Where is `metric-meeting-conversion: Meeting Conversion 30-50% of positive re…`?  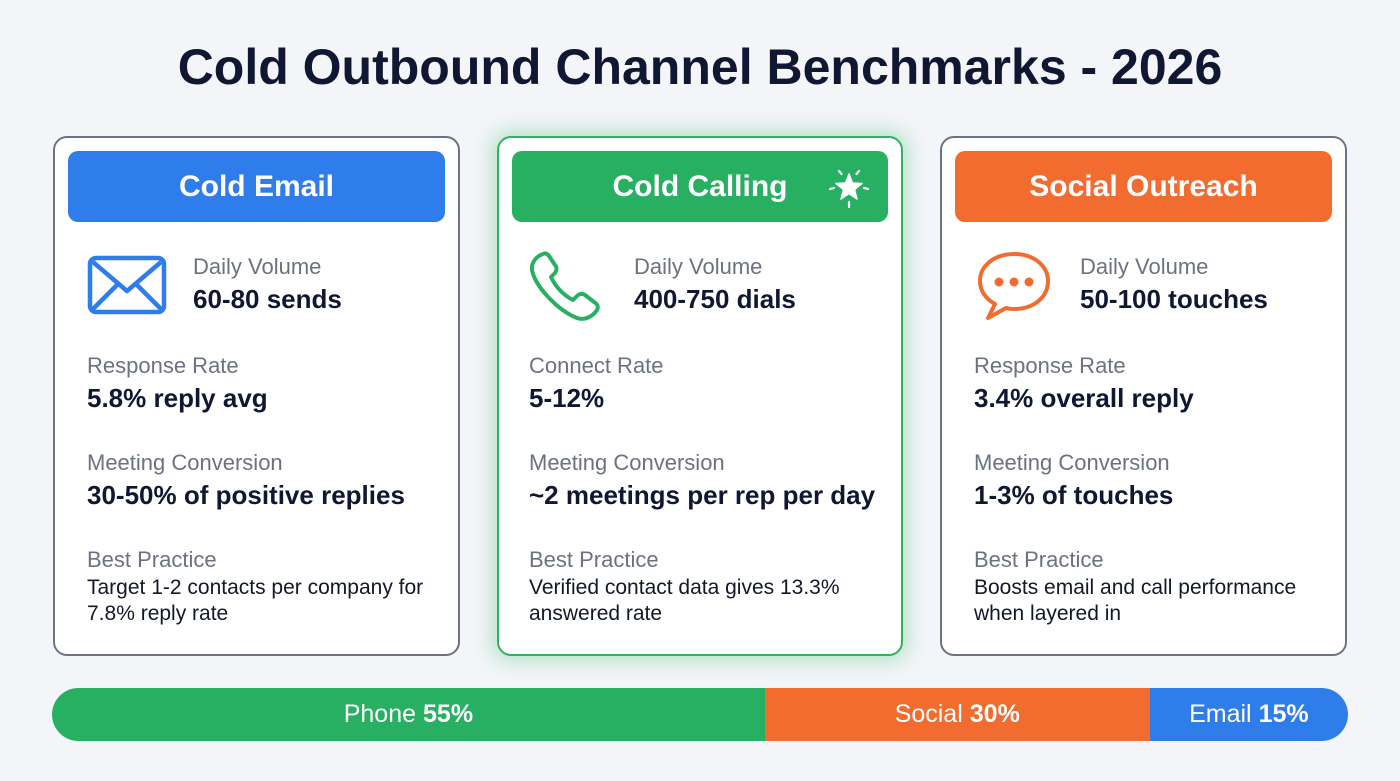 metric-meeting-conversion: Meeting Conversion 30-50% of positive re… is located at coordinates (262, 480).